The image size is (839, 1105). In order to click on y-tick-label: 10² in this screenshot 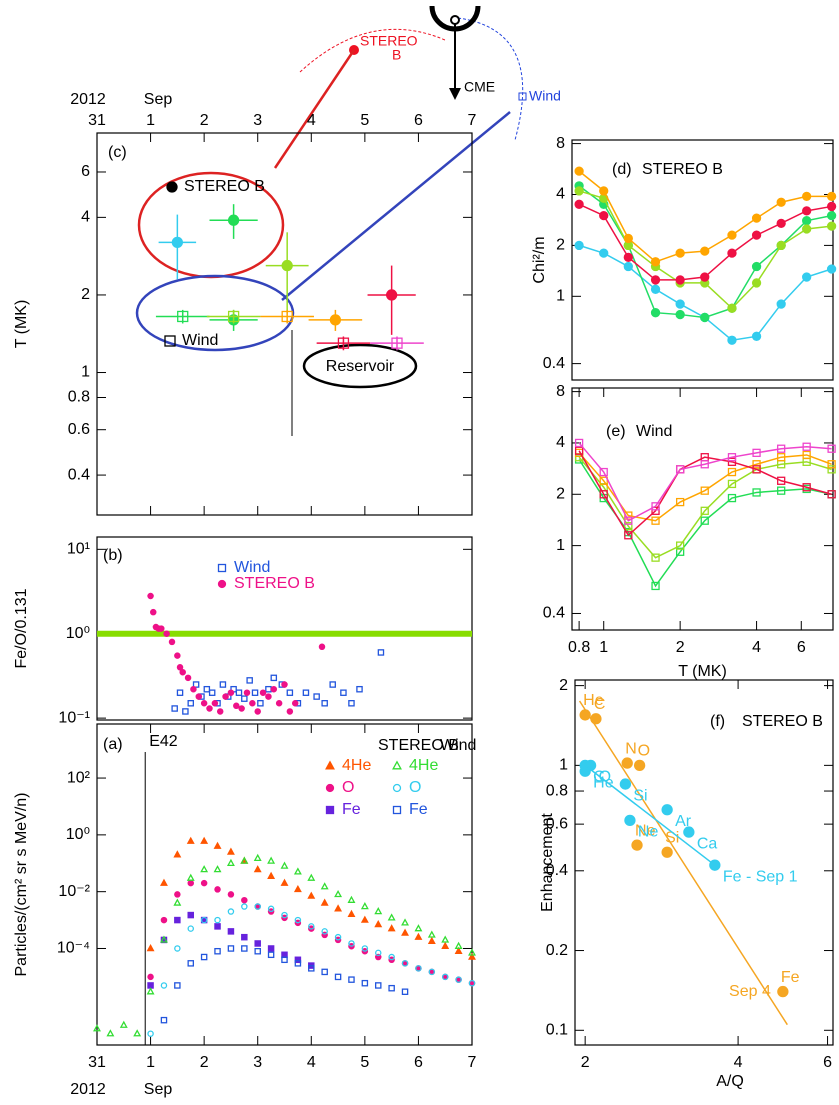, I will do `click(79, 777)`.